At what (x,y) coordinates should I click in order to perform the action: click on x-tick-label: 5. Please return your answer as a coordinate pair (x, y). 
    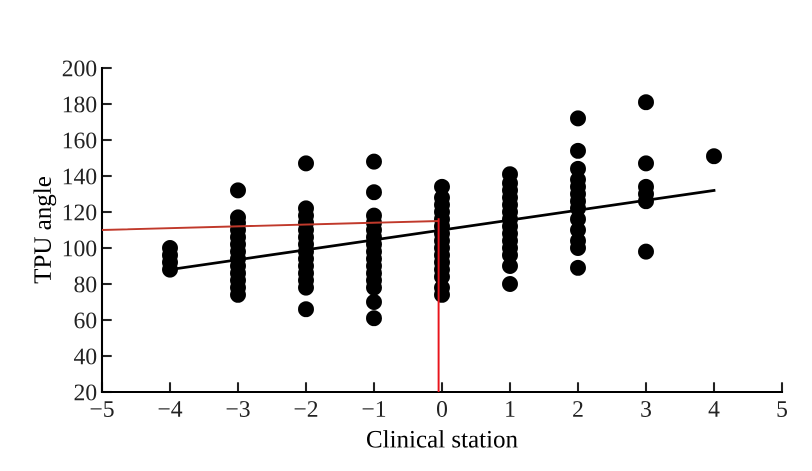
    Looking at the image, I should click on (782, 409).